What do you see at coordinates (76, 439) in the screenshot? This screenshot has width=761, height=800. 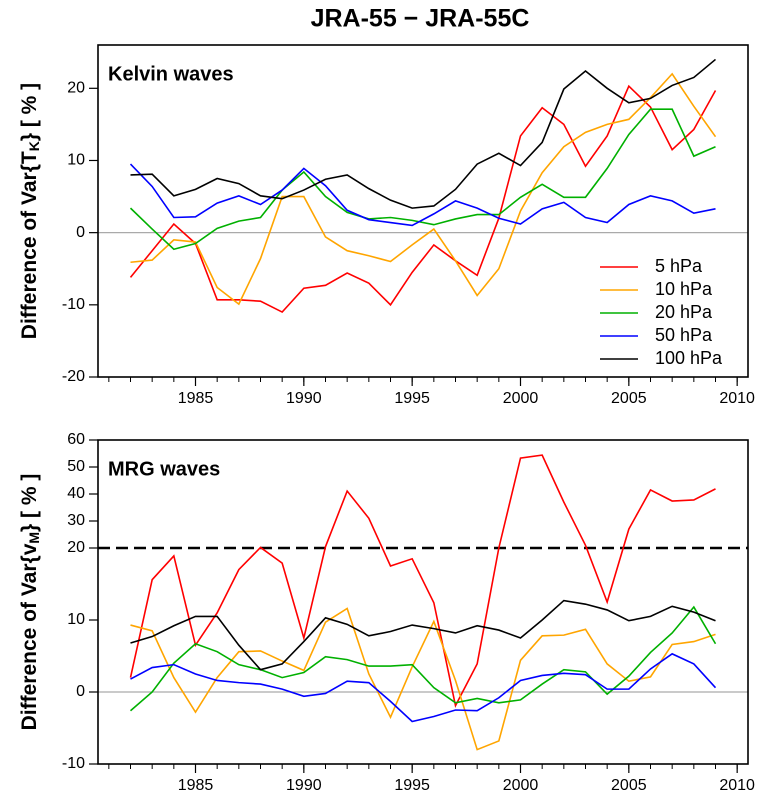 I see `y-tick-label: 60` at bounding box center [76, 439].